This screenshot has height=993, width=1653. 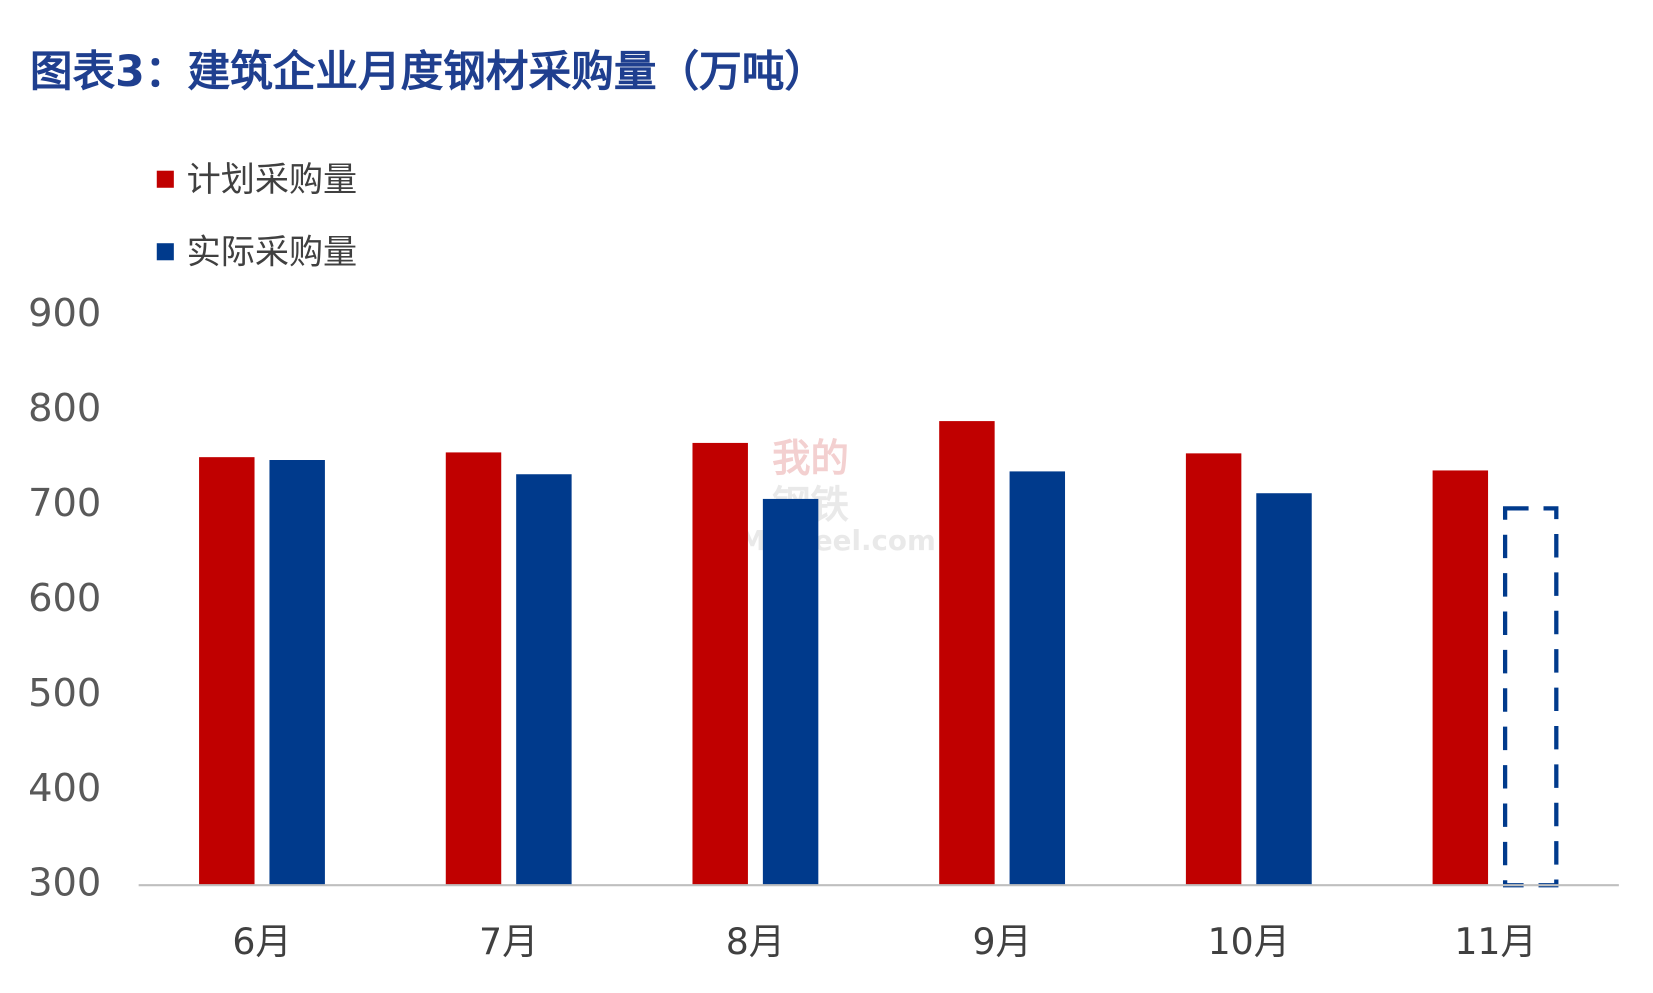 What do you see at coordinates (261, 941) in the screenshot?
I see `x-tick-label: 6月` at bounding box center [261, 941].